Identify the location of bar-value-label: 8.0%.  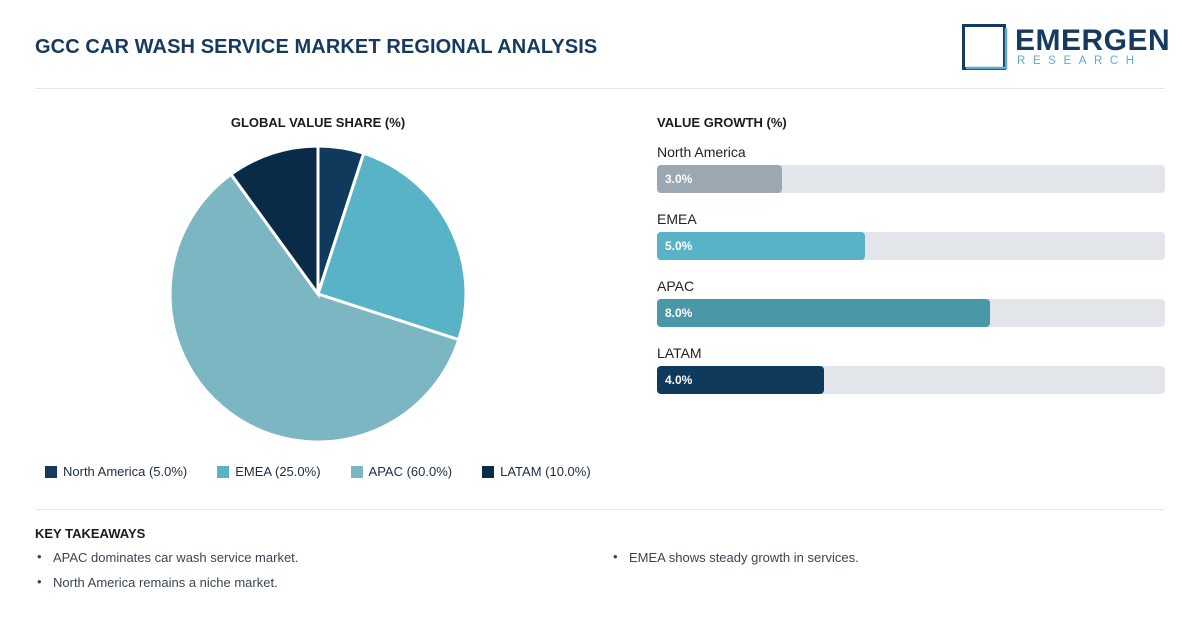
(679, 313).